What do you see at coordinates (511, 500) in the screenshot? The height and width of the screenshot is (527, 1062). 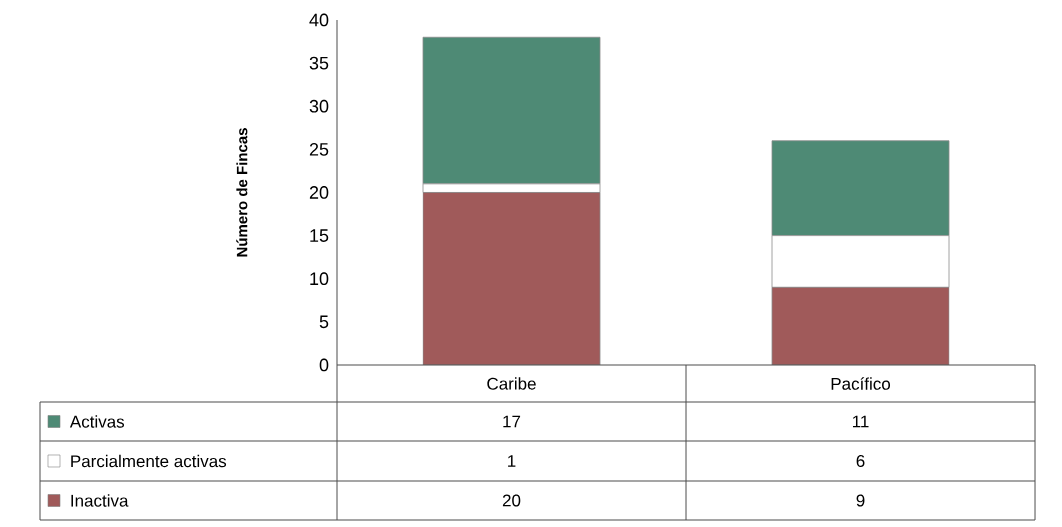 I see `data-label: 20` at bounding box center [511, 500].